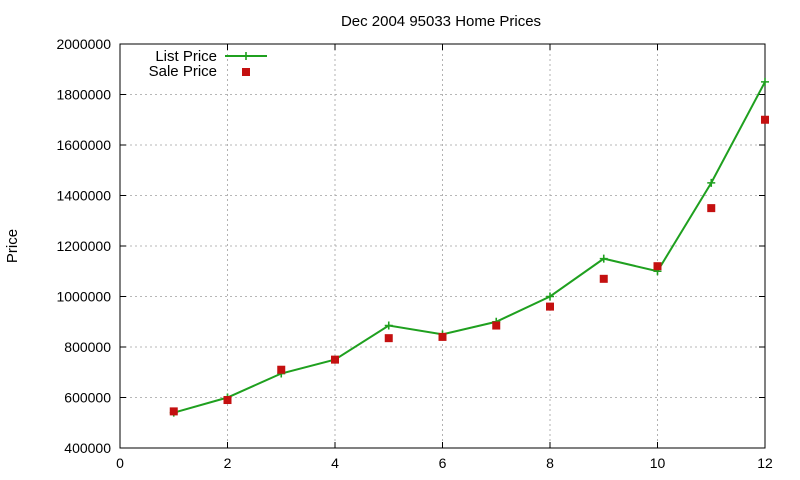 The image size is (800, 480). Describe the element at coordinates (83, 44) in the screenshot. I see `y-tick-label: 2000000` at that location.